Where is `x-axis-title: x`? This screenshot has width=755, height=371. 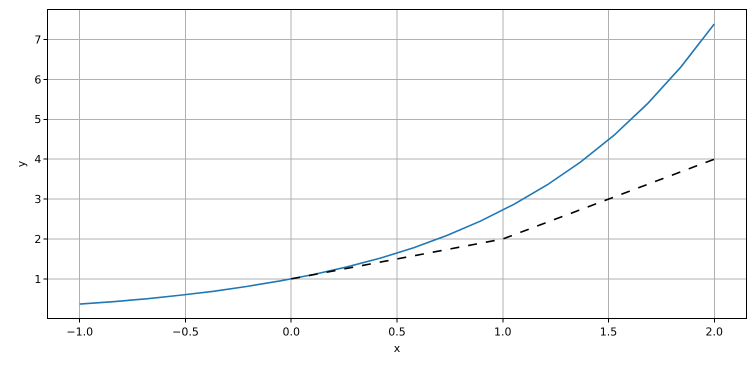 x-axis-title: x is located at coordinates (397, 348).